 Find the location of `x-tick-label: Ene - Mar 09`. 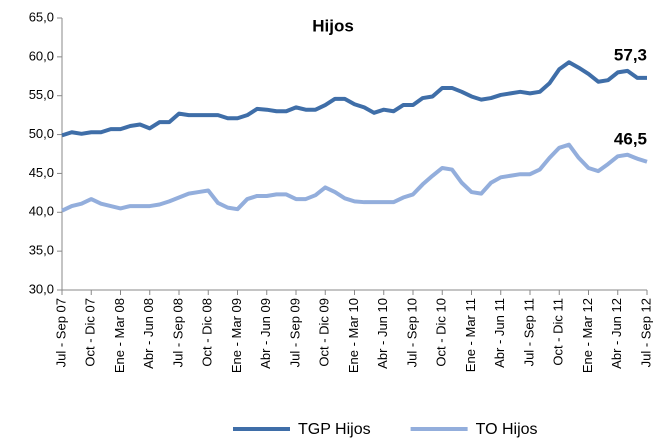

x-tick-label: Ene - Mar 09 is located at coordinates (236, 335).